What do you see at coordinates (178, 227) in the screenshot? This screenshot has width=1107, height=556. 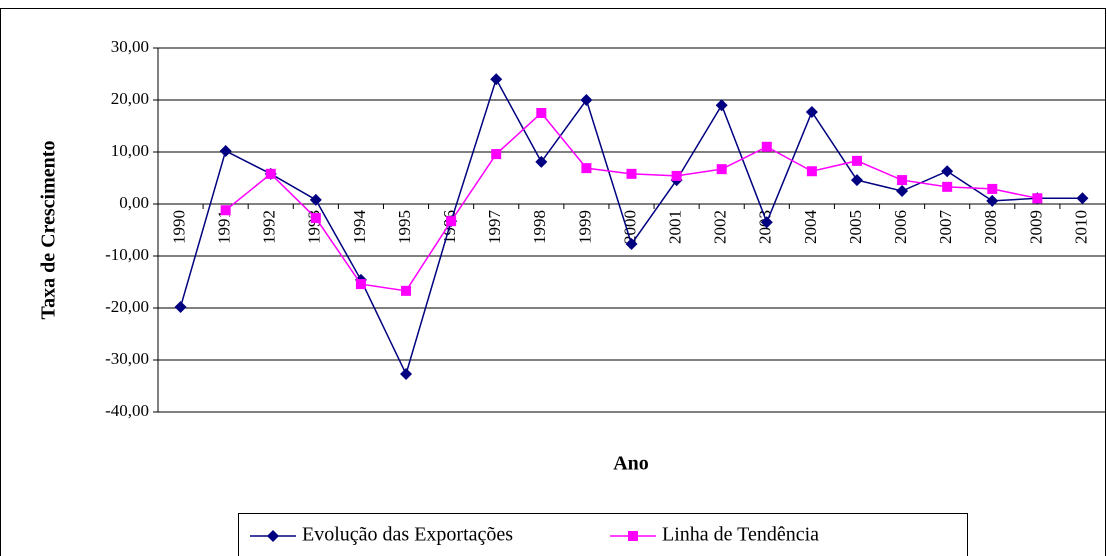 I see `x-tick-label: 1990` at bounding box center [178, 227].